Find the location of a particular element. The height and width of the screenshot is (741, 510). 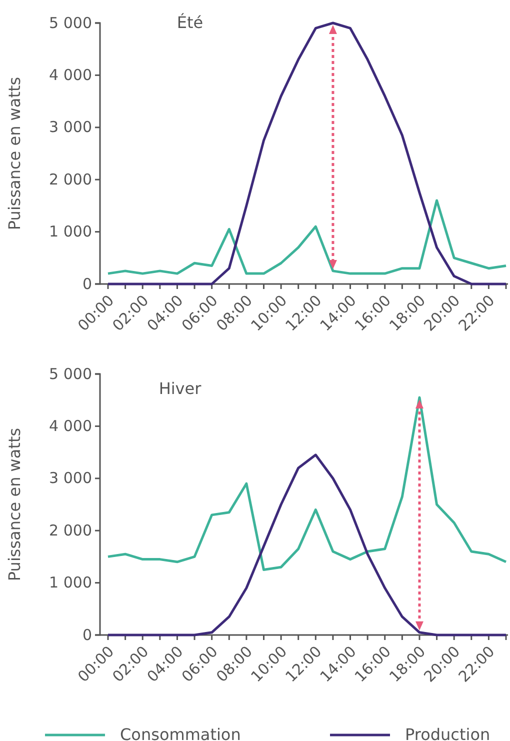

legend-label: Production is located at coordinates (447, 733).